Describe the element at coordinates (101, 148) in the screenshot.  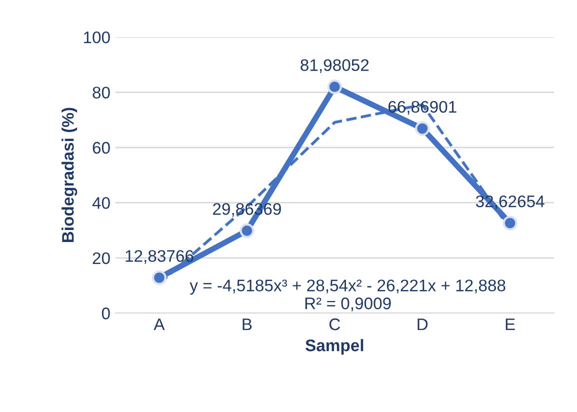
I see `y-tick-label: 60` at that location.